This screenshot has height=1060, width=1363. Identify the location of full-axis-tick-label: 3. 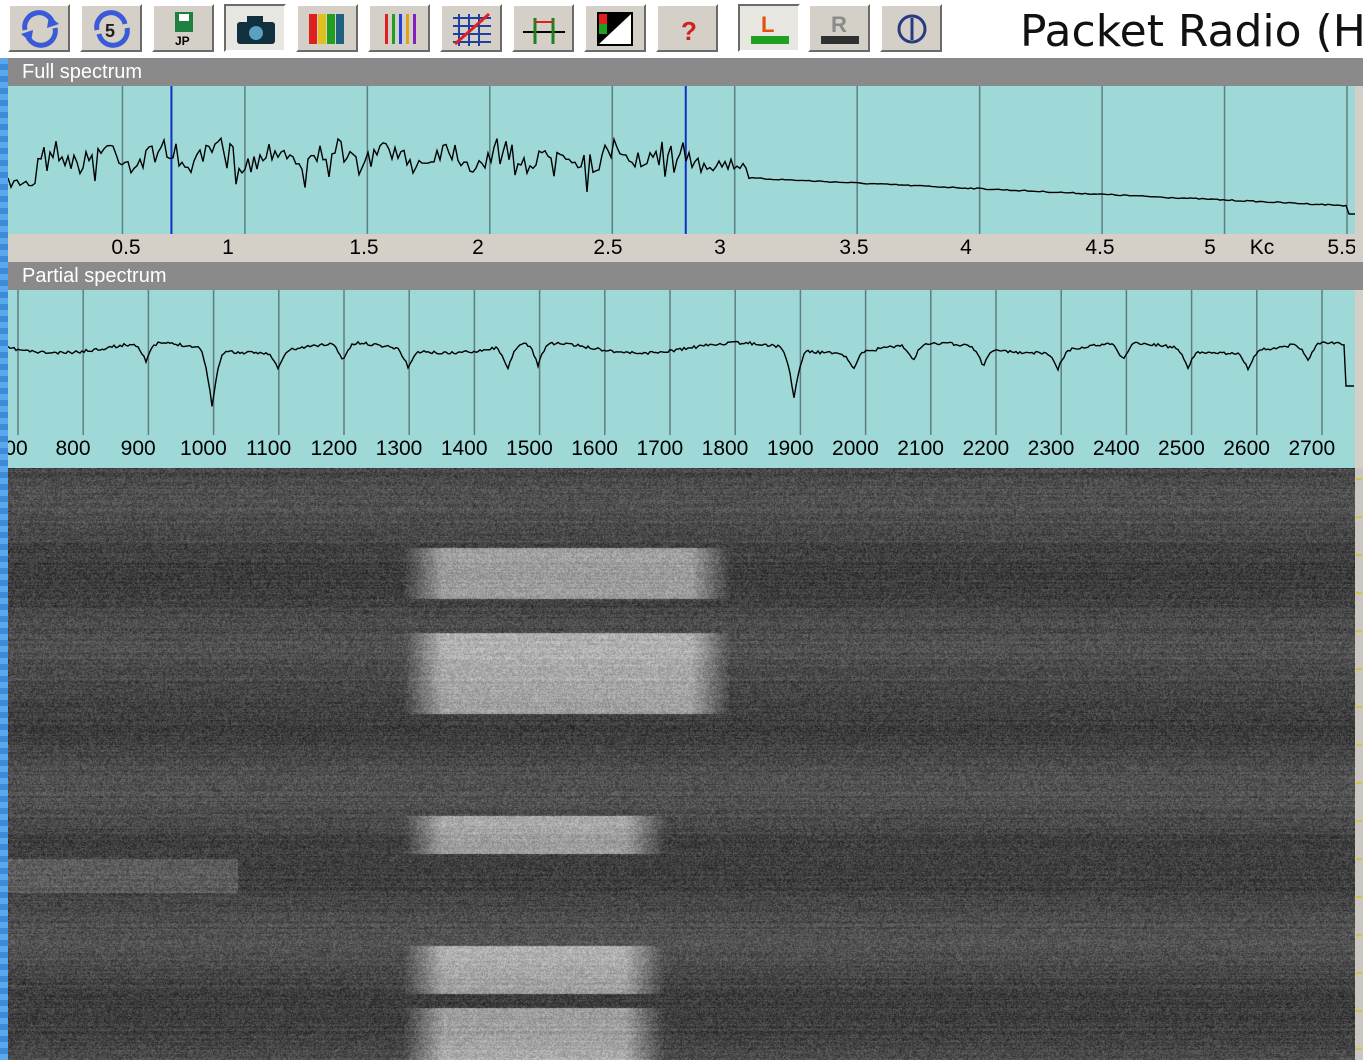
(720, 247).